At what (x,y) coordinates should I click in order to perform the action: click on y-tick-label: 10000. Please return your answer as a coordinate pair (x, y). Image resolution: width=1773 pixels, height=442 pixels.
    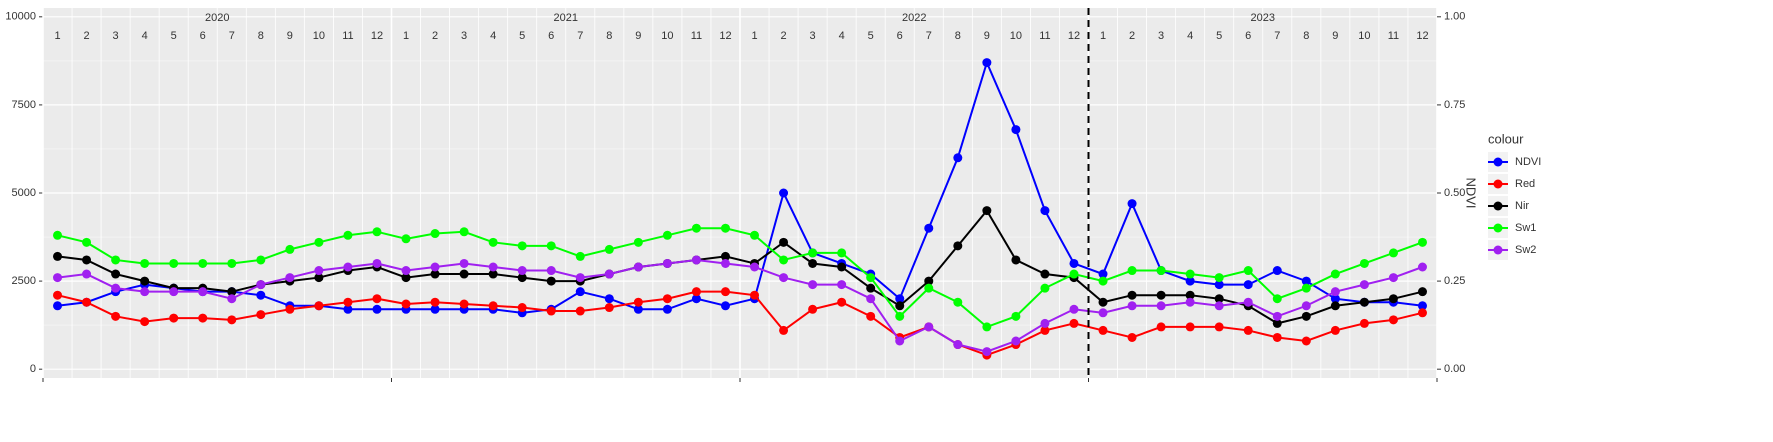
    Looking at the image, I should click on (20, 17).